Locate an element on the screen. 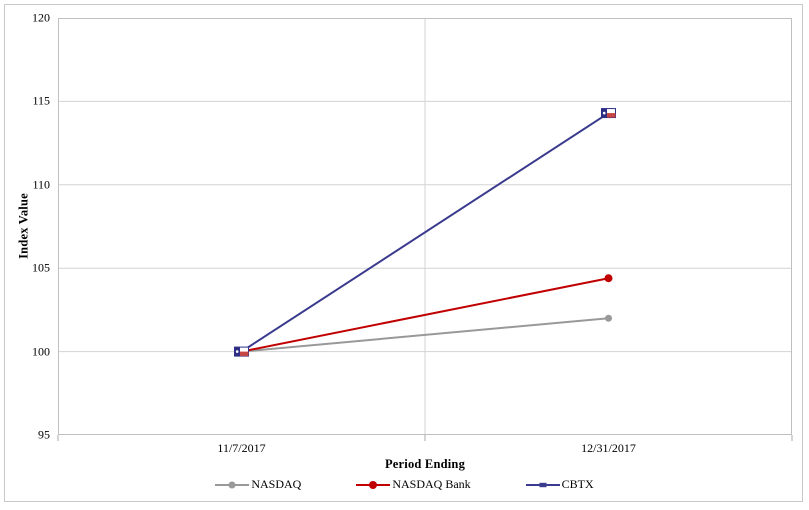  chart-legend: NASDAQ NASDAQ Bank CBTX is located at coordinates (404, 484).